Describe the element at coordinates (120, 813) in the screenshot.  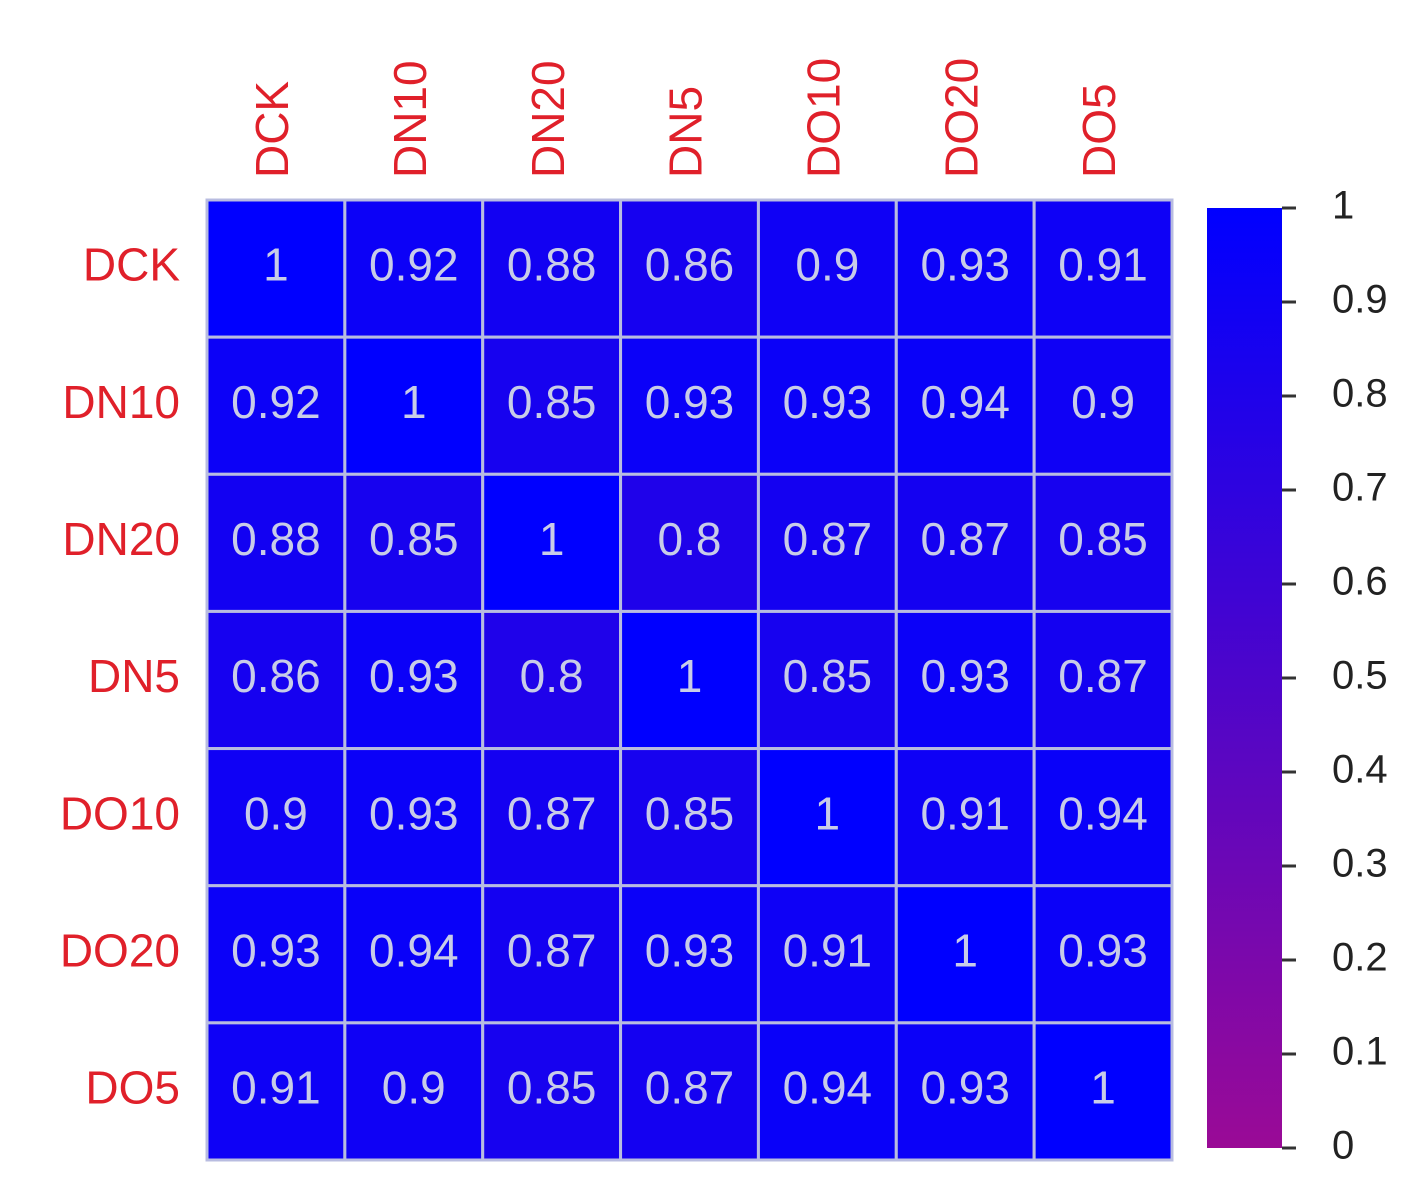
I see `row-label: DO10` at that location.